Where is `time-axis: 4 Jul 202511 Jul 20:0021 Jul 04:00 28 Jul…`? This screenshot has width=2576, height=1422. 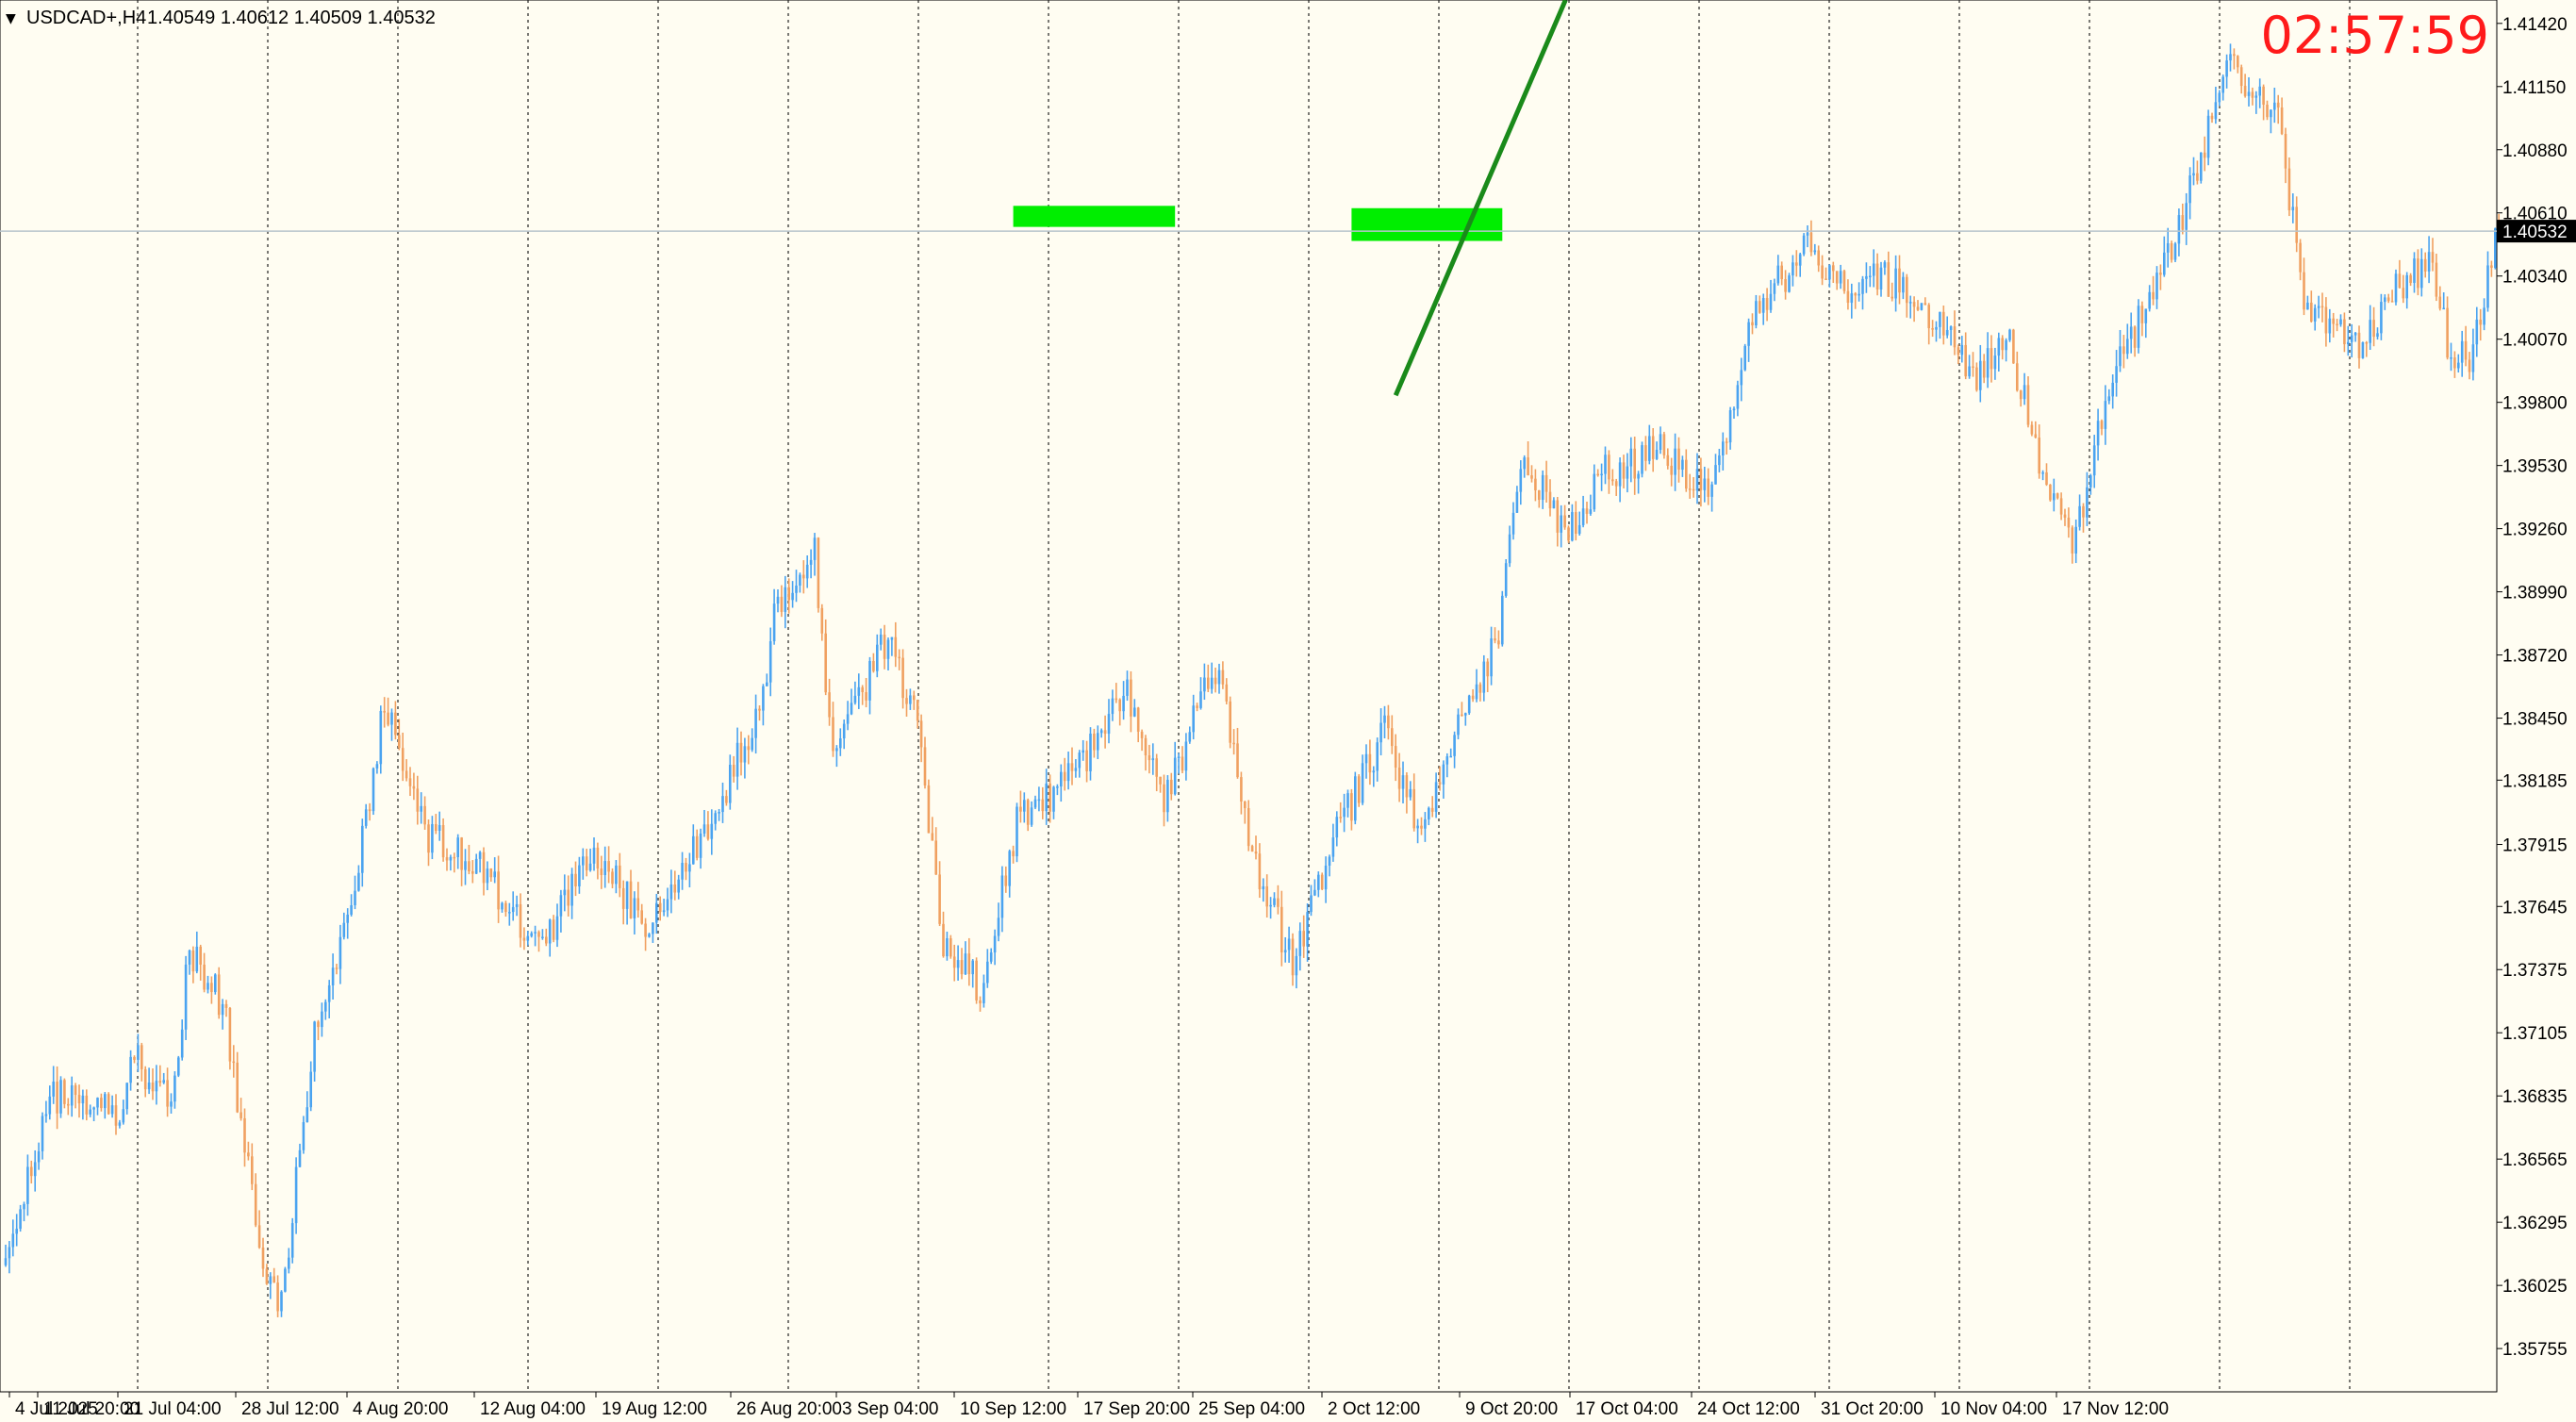
time-axis: 4 Jul 202511 Jul 20:0021 Jul 04:00 28 Jul… is located at coordinates (1089, 1405).